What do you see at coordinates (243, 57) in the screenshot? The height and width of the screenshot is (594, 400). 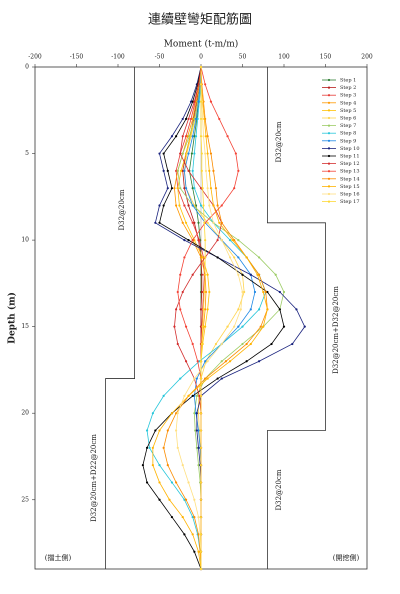 I see `x-tick-label: 50` at bounding box center [243, 57].